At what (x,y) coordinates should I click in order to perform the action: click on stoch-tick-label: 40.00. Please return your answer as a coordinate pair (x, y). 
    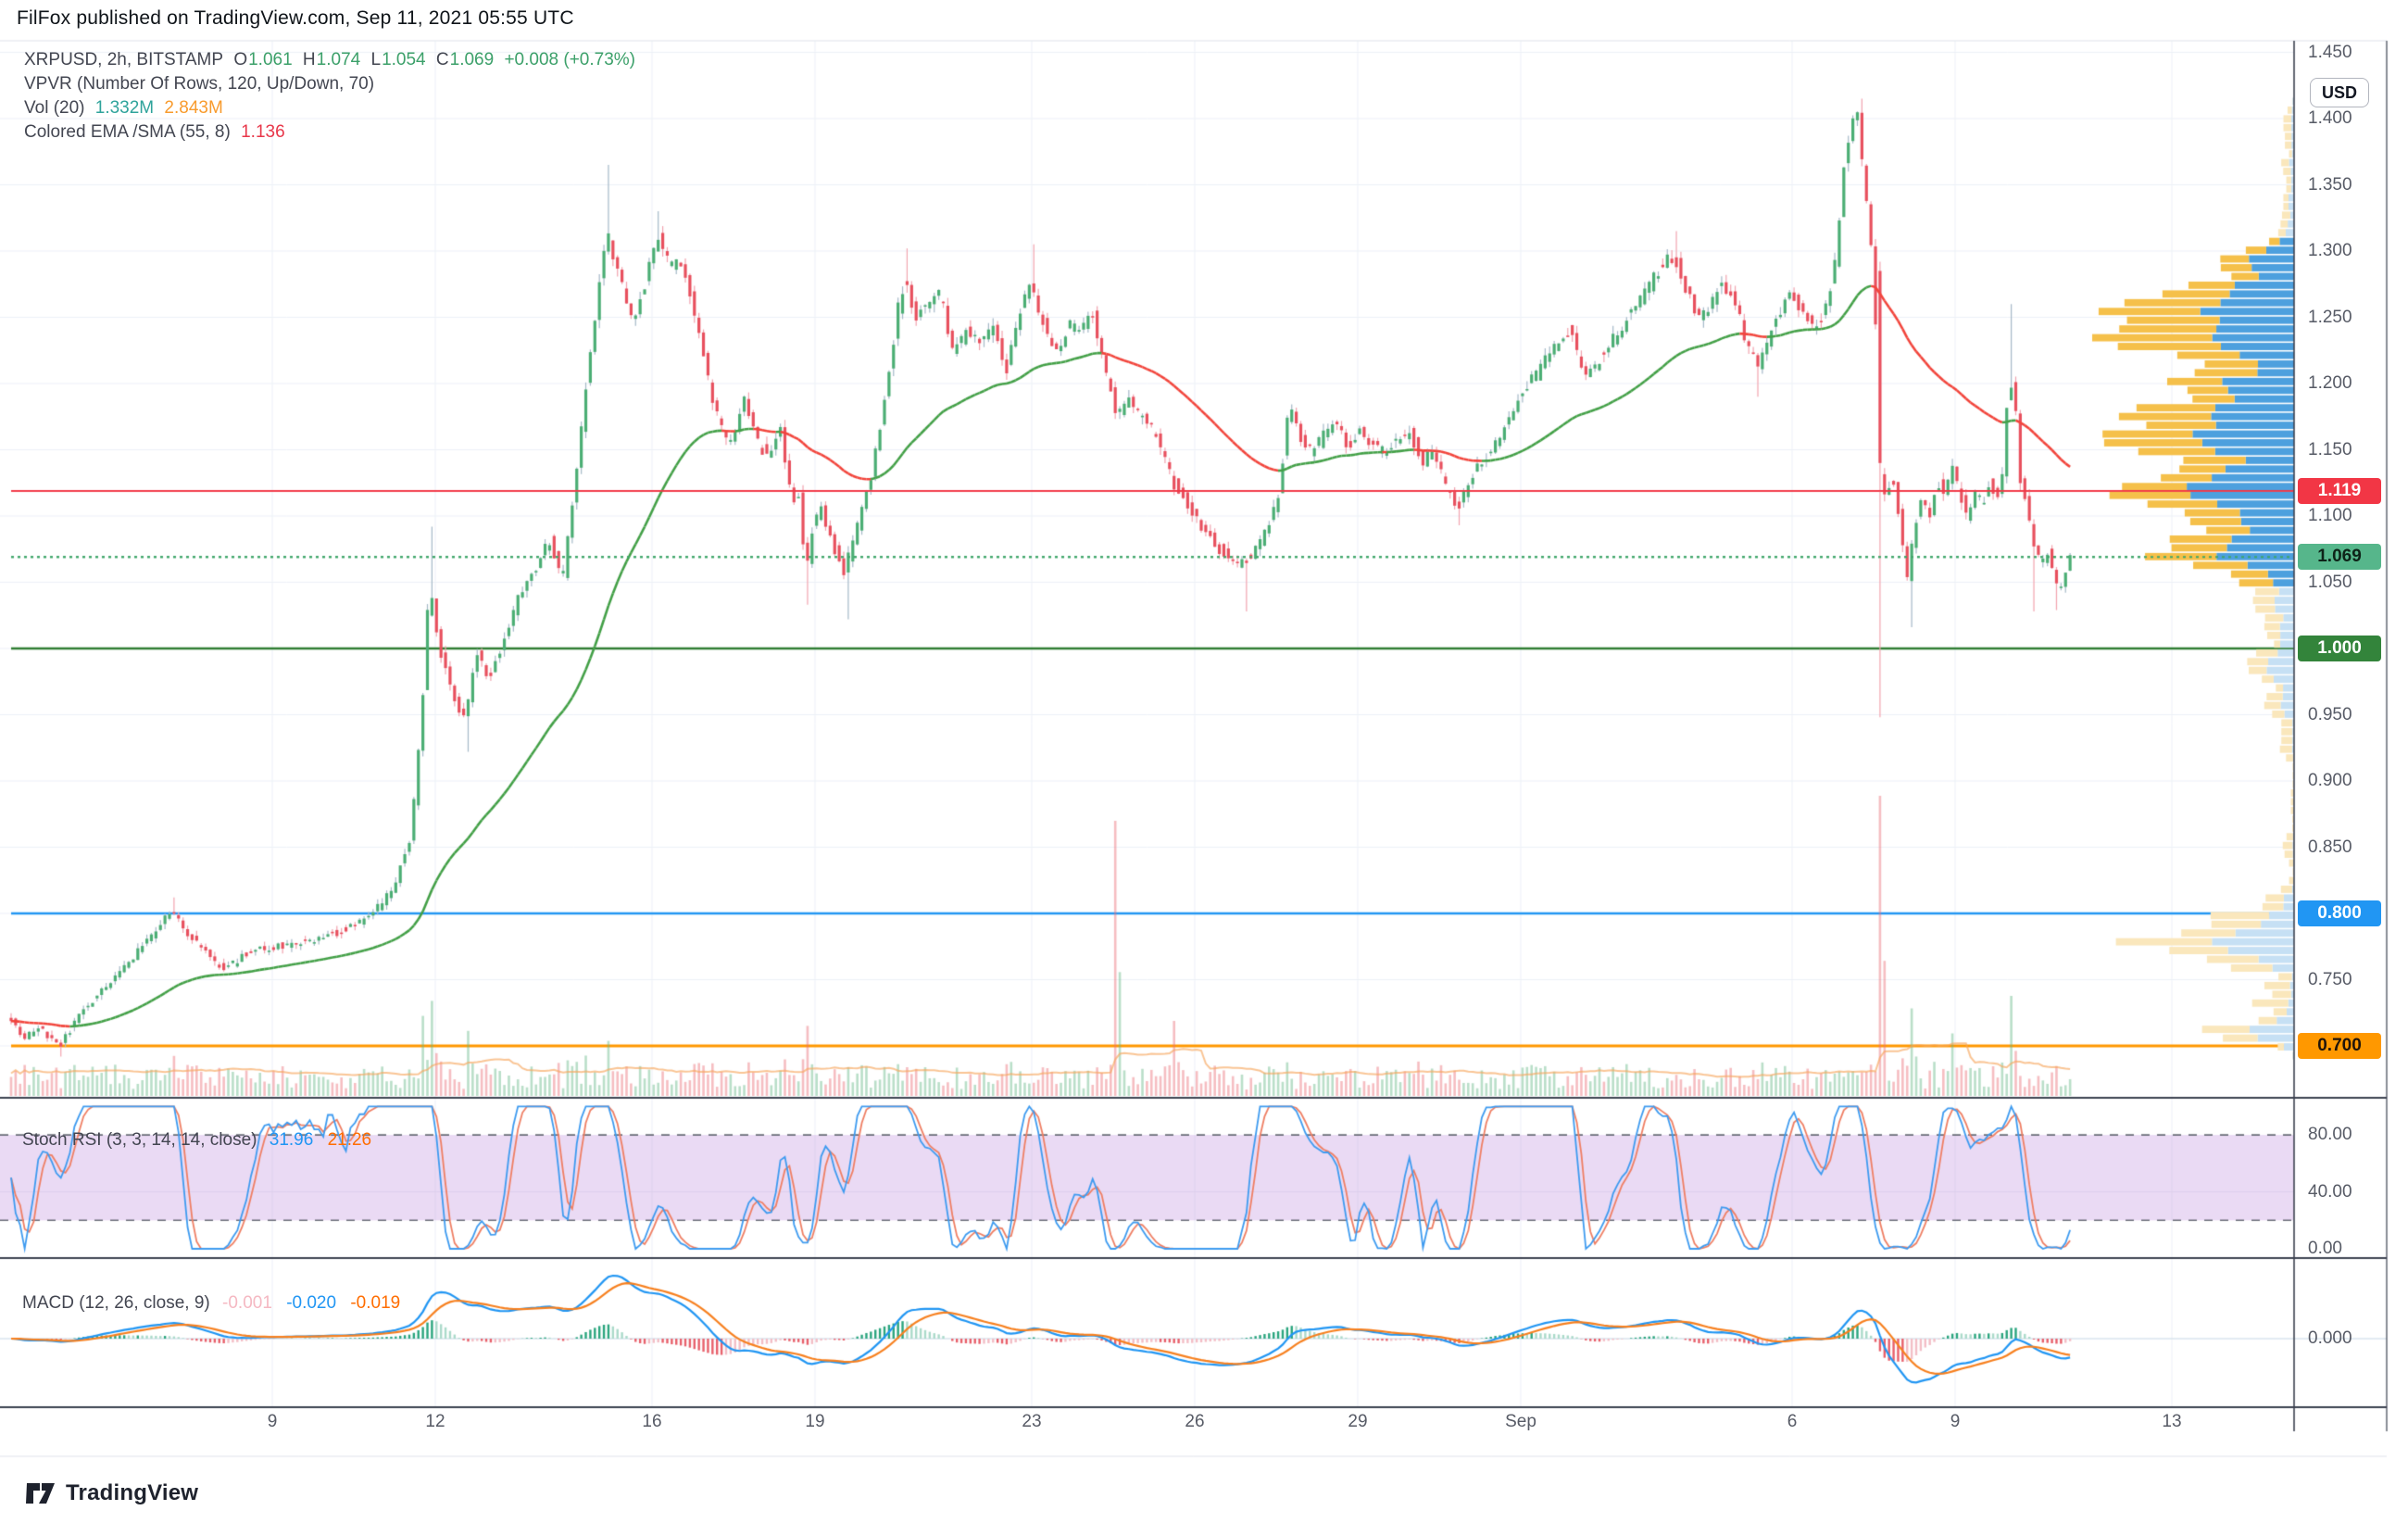
    Looking at the image, I should click on (2330, 1191).